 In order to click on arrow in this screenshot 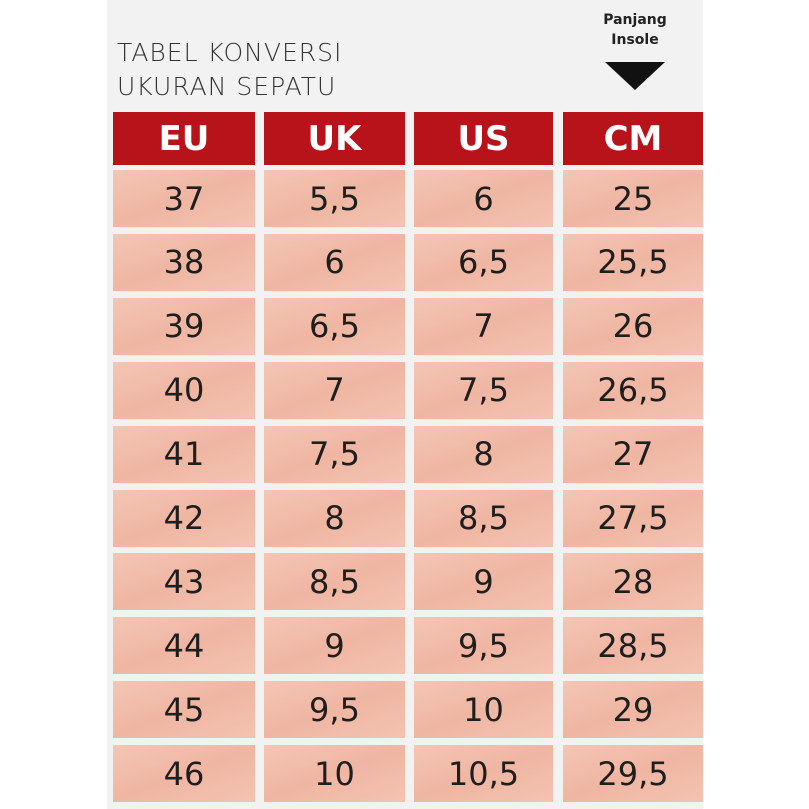, I will do `click(635, 76)`.